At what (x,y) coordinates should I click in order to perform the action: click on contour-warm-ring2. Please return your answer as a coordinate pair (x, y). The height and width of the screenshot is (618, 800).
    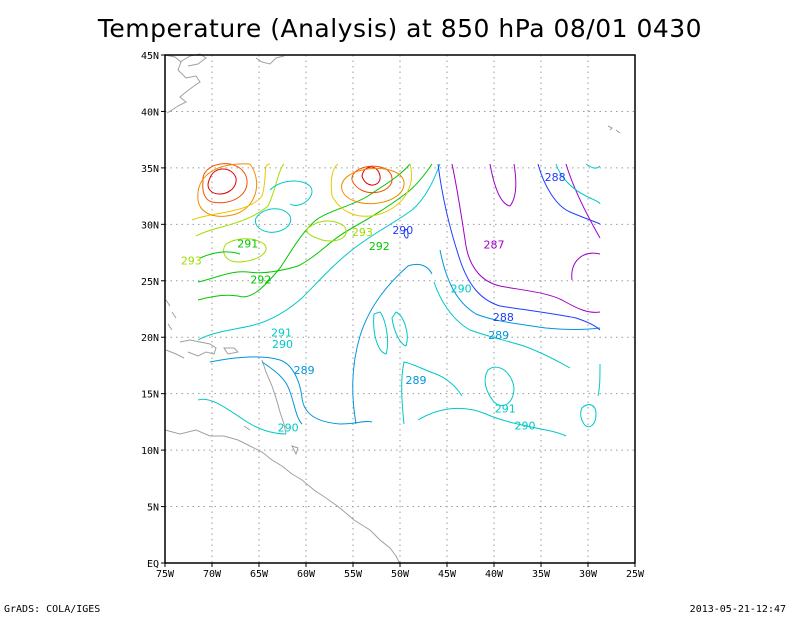
    Looking at the image, I should click on (227, 190).